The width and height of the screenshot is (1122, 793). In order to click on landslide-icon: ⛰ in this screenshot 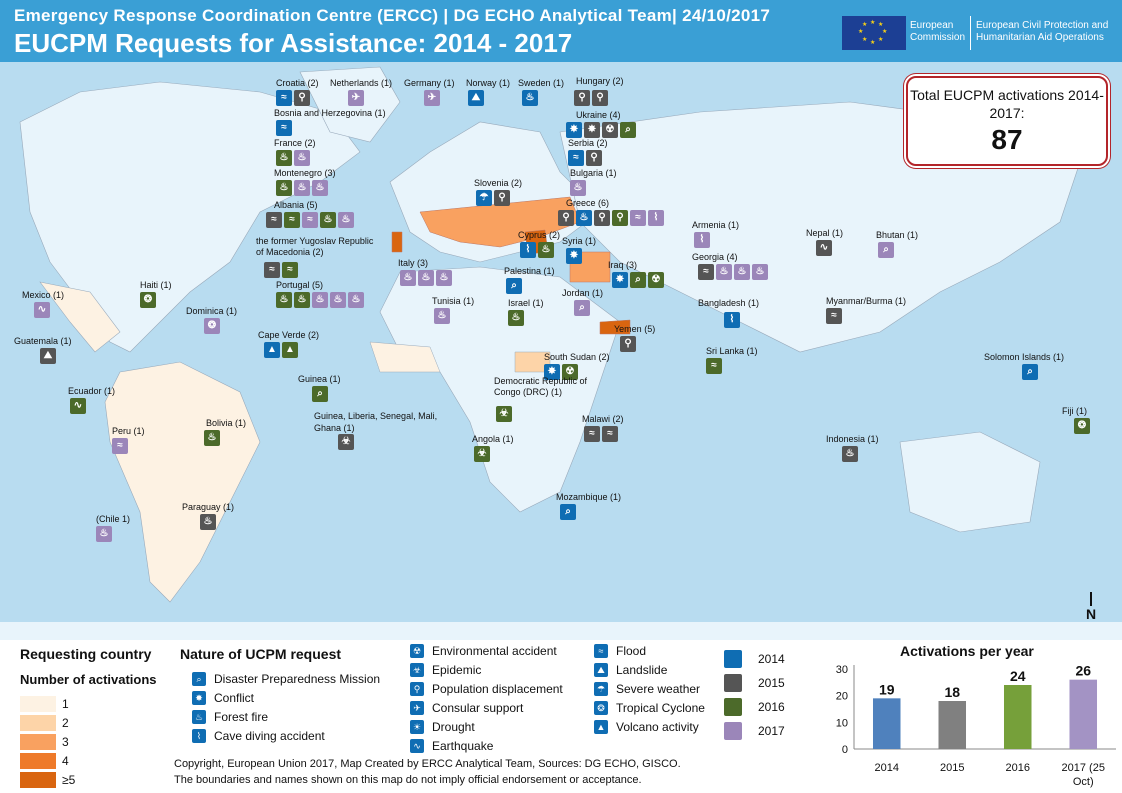, I will do `click(476, 98)`.